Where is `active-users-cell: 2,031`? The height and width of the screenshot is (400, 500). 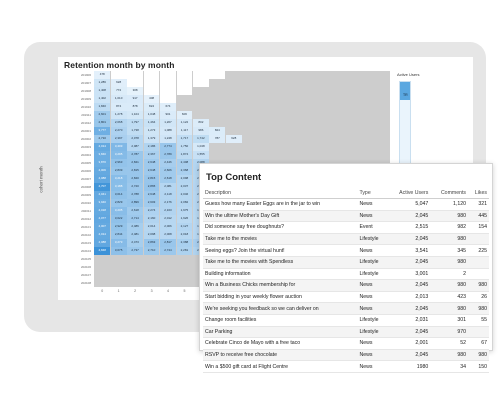 active-users-cell: 2,031 is located at coordinates (409, 320).